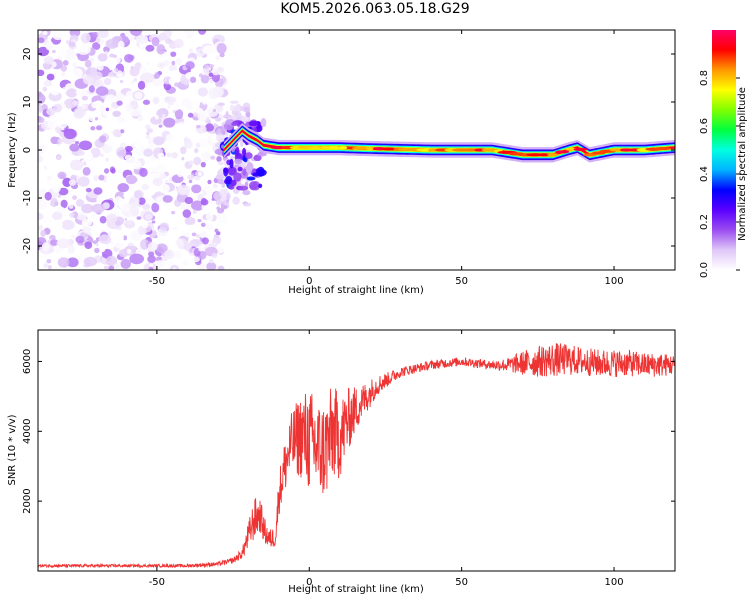 Image resolution: width=750 pixels, height=600 pixels. Describe the element at coordinates (309, 281) in the screenshot. I see `x-tick-label: 0` at that location.